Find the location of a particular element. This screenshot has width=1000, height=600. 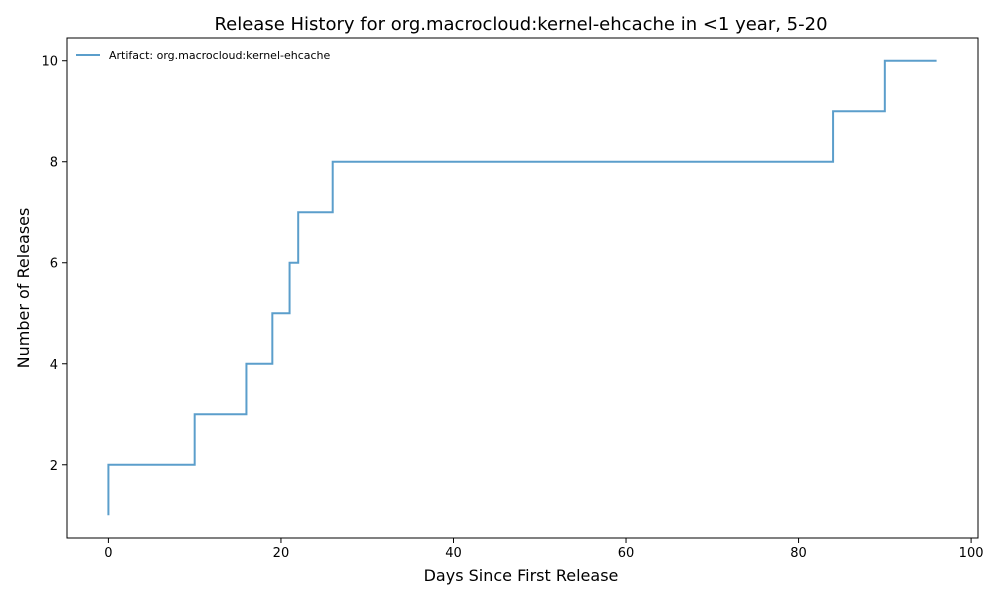

legend: Artifact: org.macrocloud:kernel-ehcache is located at coordinates (203, 55).